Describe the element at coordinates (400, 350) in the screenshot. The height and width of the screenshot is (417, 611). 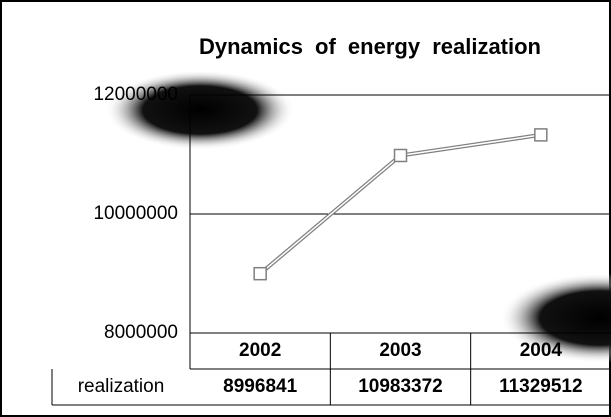
I see `x-tick-label: 2003` at that location.